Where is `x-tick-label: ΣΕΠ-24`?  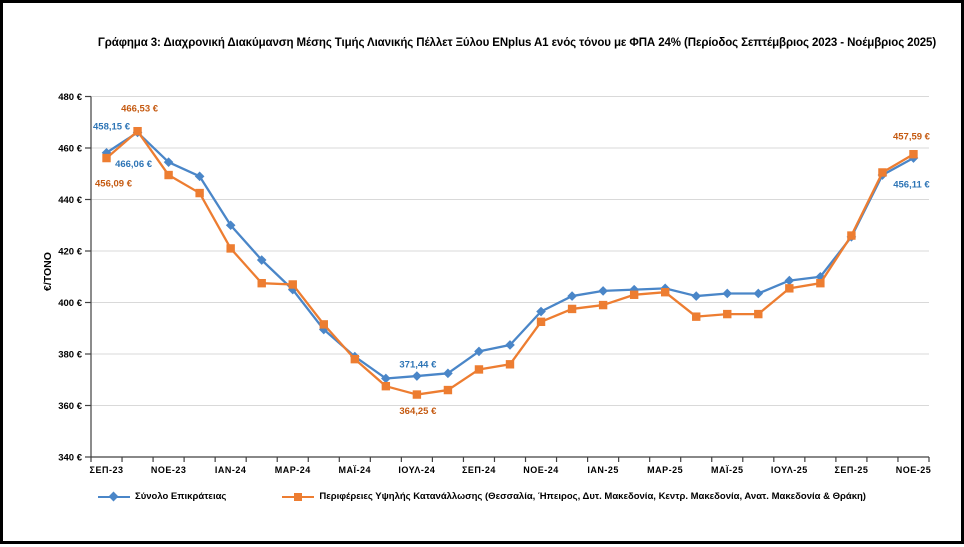 x-tick-label: ΣΕΠ-24 is located at coordinates (479, 470).